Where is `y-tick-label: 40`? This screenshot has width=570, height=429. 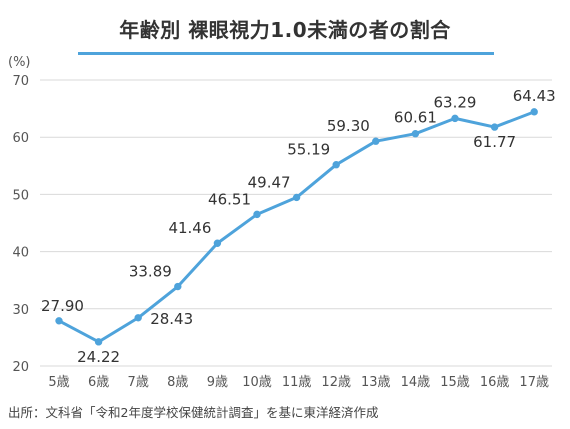
y-tick-label: 40 is located at coordinates (20, 253).